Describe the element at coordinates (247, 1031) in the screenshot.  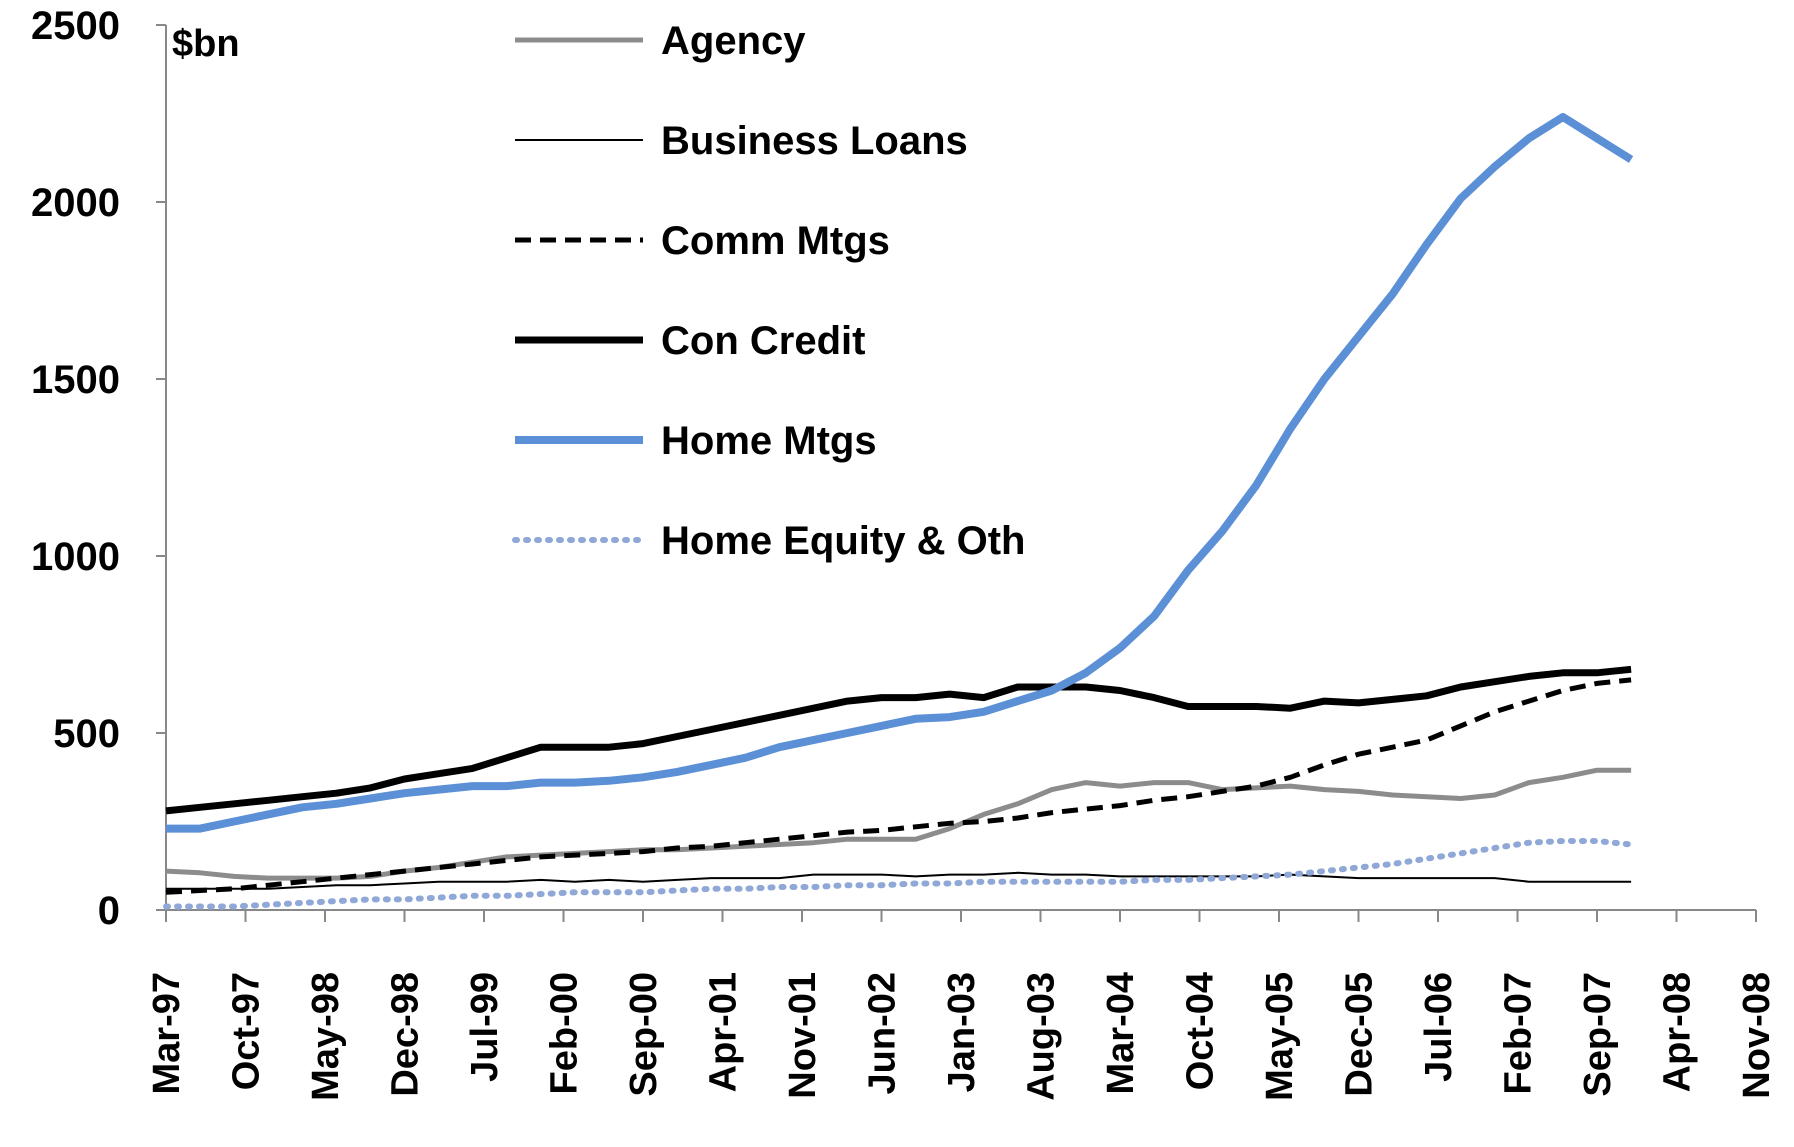
I see `x-tick-label: Oct-97` at that location.